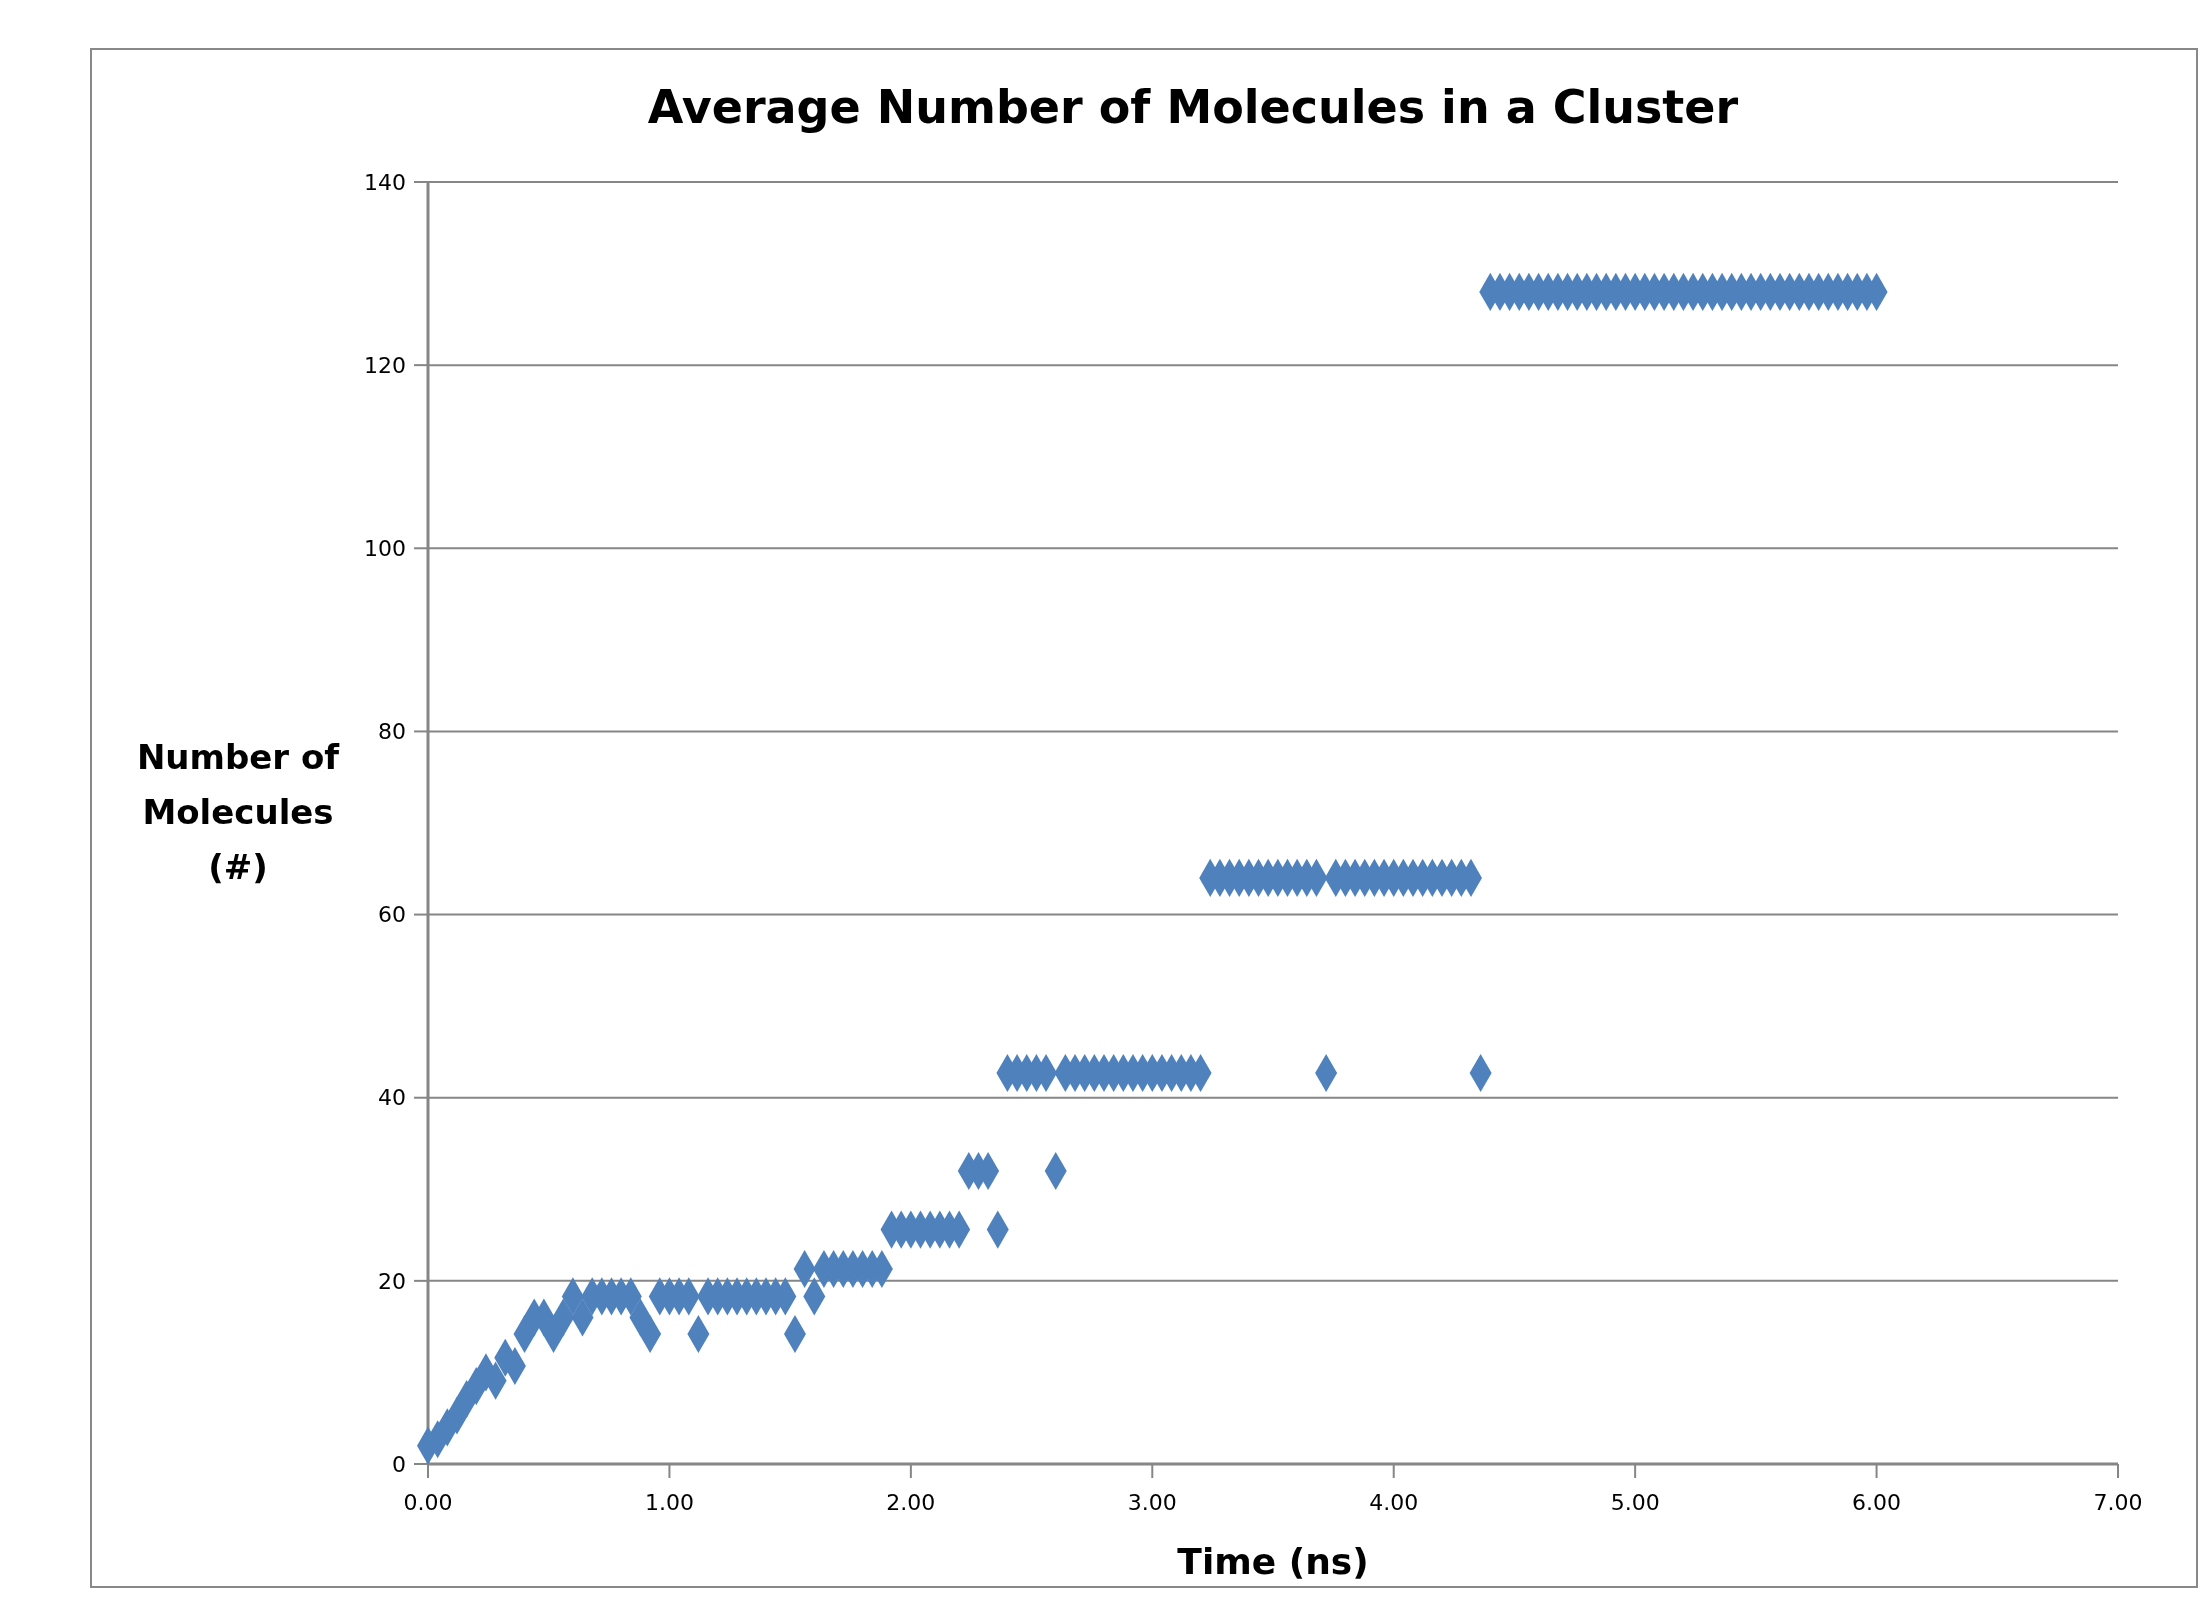 The height and width of the screenshot is (1597, 2203). I want to click on x-tick-label: 4.00, so click(1394, 1502).